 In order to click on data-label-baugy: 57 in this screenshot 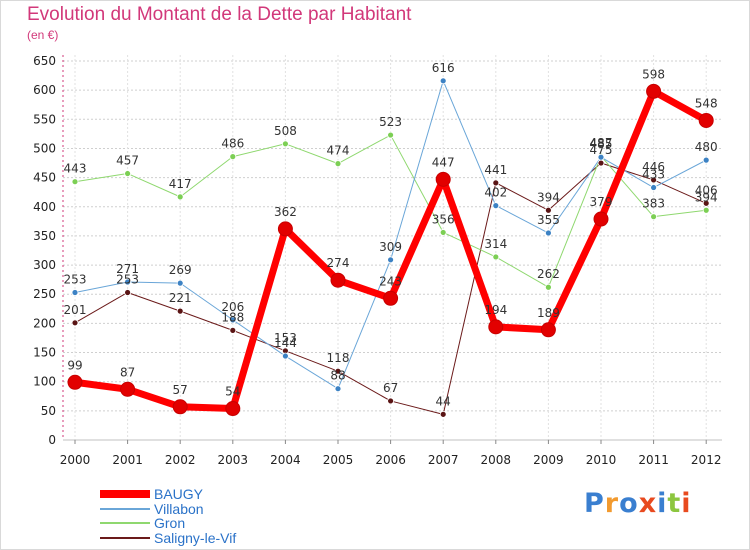, I will do `click(180, 390)`.